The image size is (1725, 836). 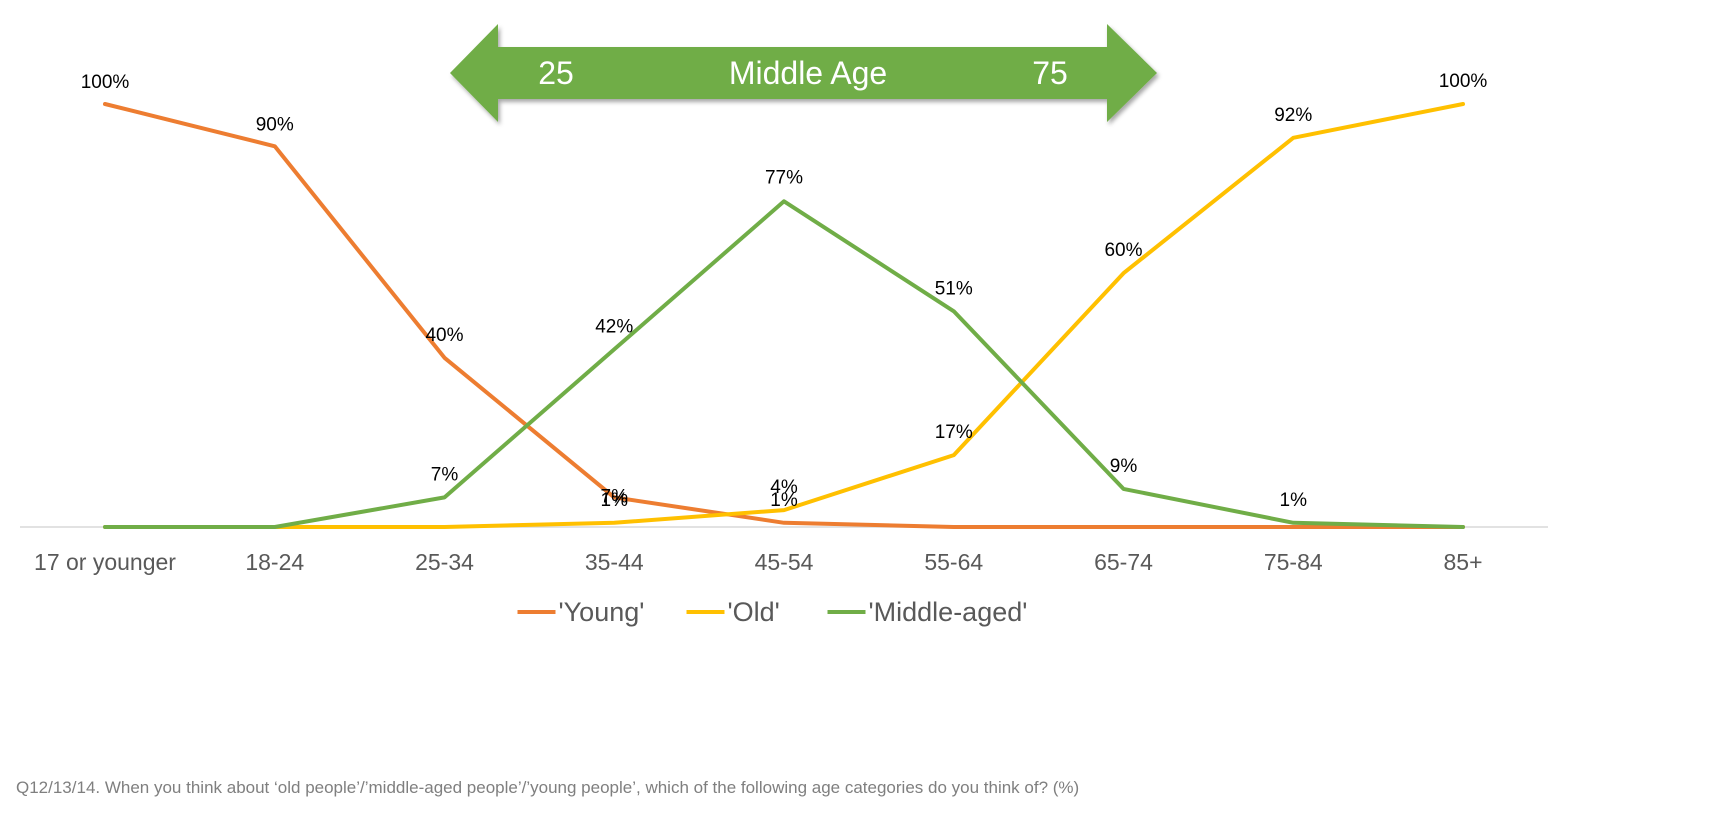 I want to click on data-label-young-4: 1%, so click(x=784, y=500).